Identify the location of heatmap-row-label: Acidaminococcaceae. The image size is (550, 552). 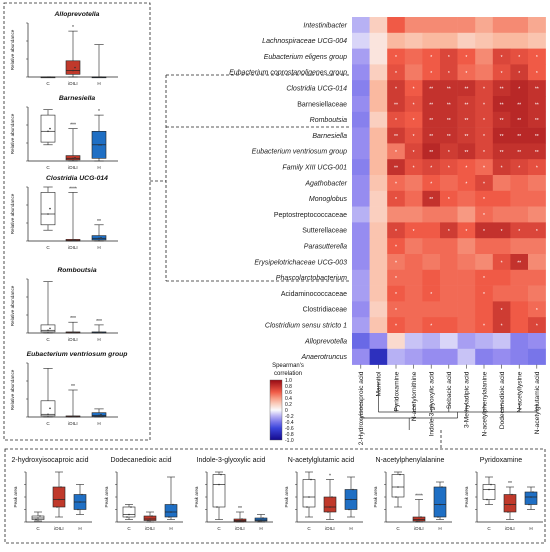
(314, 294).